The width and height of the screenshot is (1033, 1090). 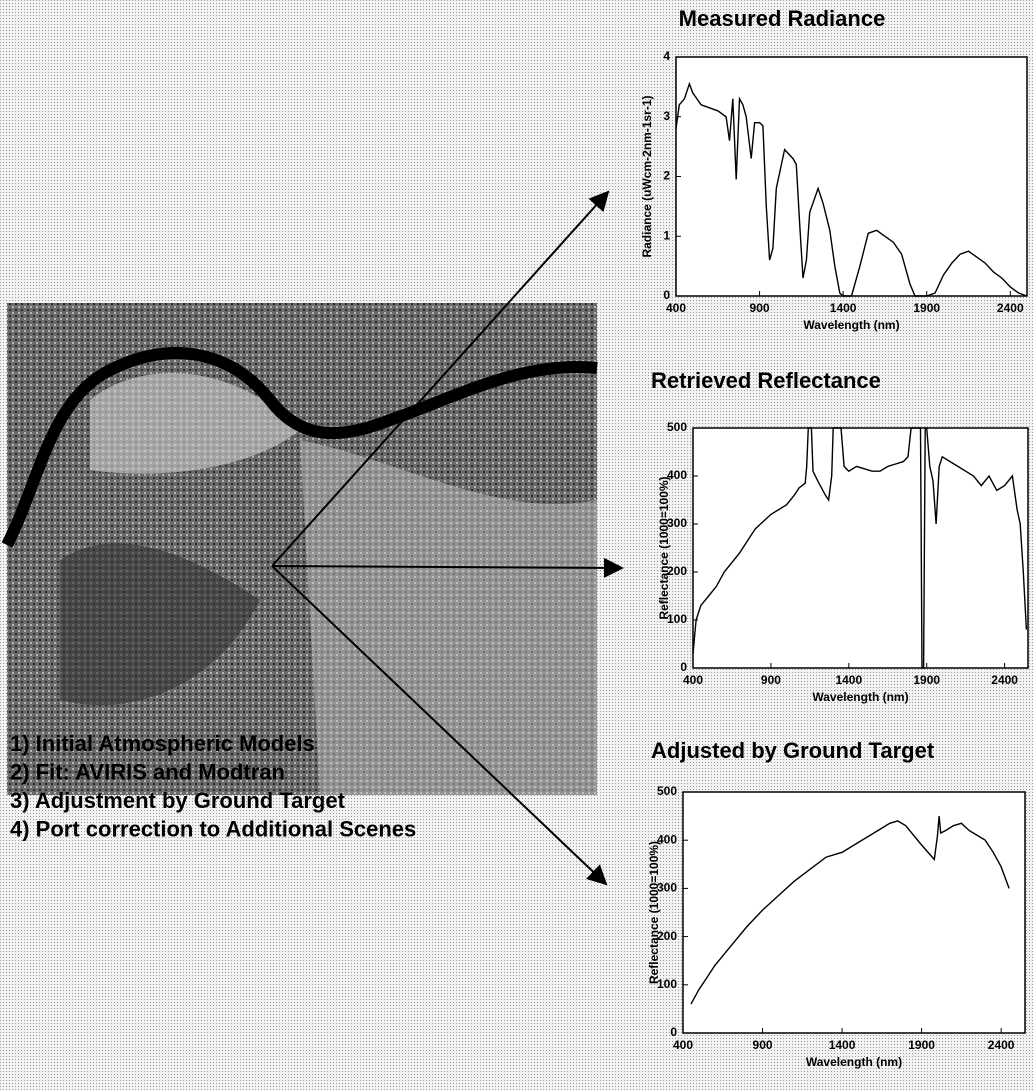 What do you see at coordinates (766, 380) in the screenshot?
I see `chart-title: Retrieved Reflectance` at bounding box center [766, 380].